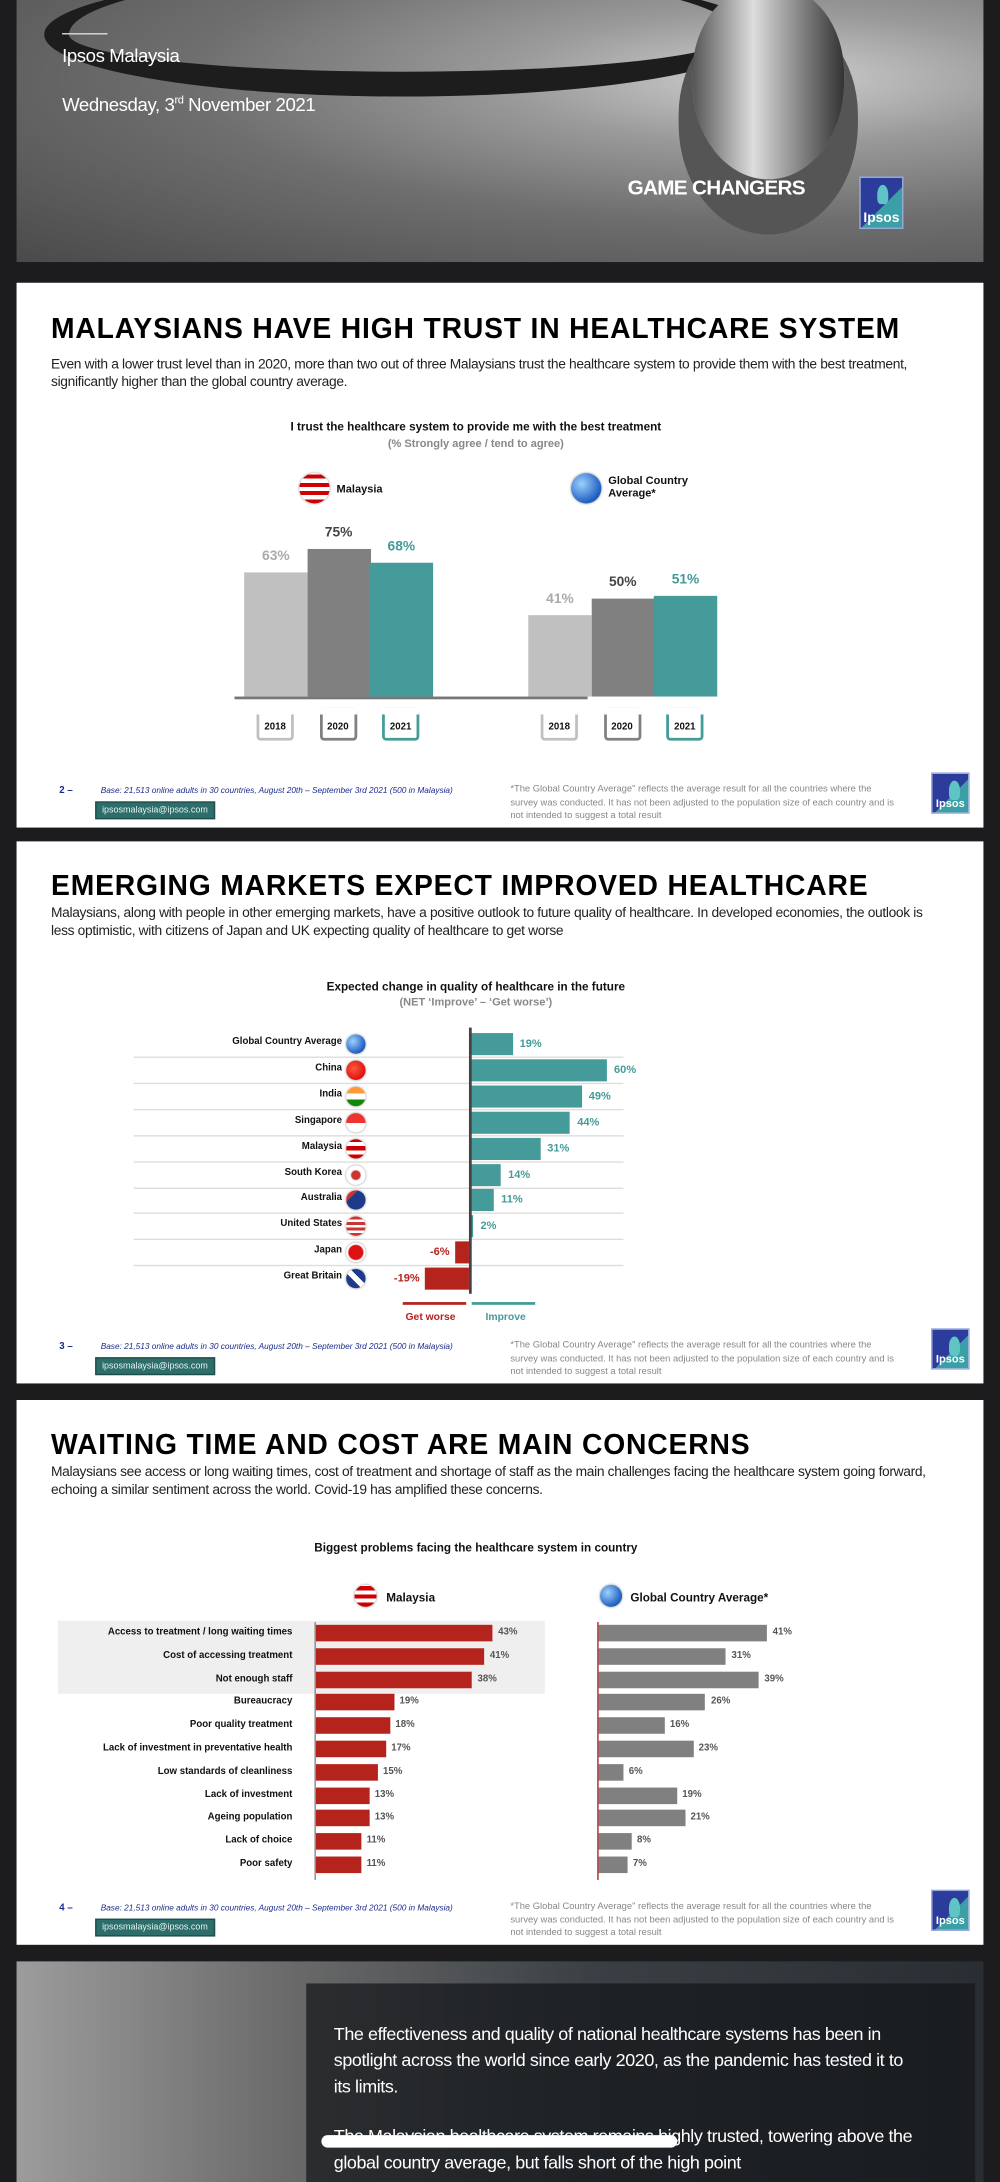 Image resolution: width=1000 pixels, height=2182 pixels. Describe the element at coordinates (499, 2141) in the screenshot. I see `scroll-indicator` at that location.